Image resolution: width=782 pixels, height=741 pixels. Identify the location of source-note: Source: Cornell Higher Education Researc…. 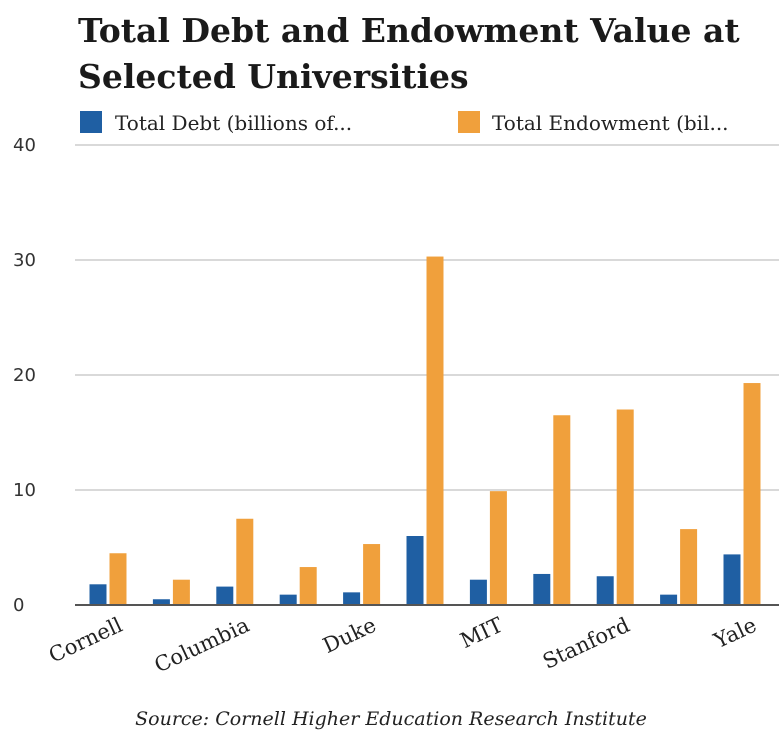
(391, 719).